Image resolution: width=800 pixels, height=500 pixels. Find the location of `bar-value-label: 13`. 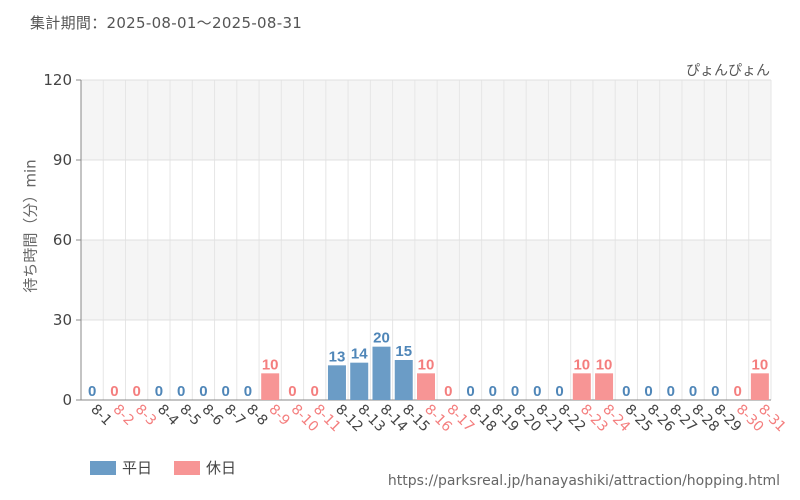

bar-value-label: 13 is located at coordinates (337, 356).